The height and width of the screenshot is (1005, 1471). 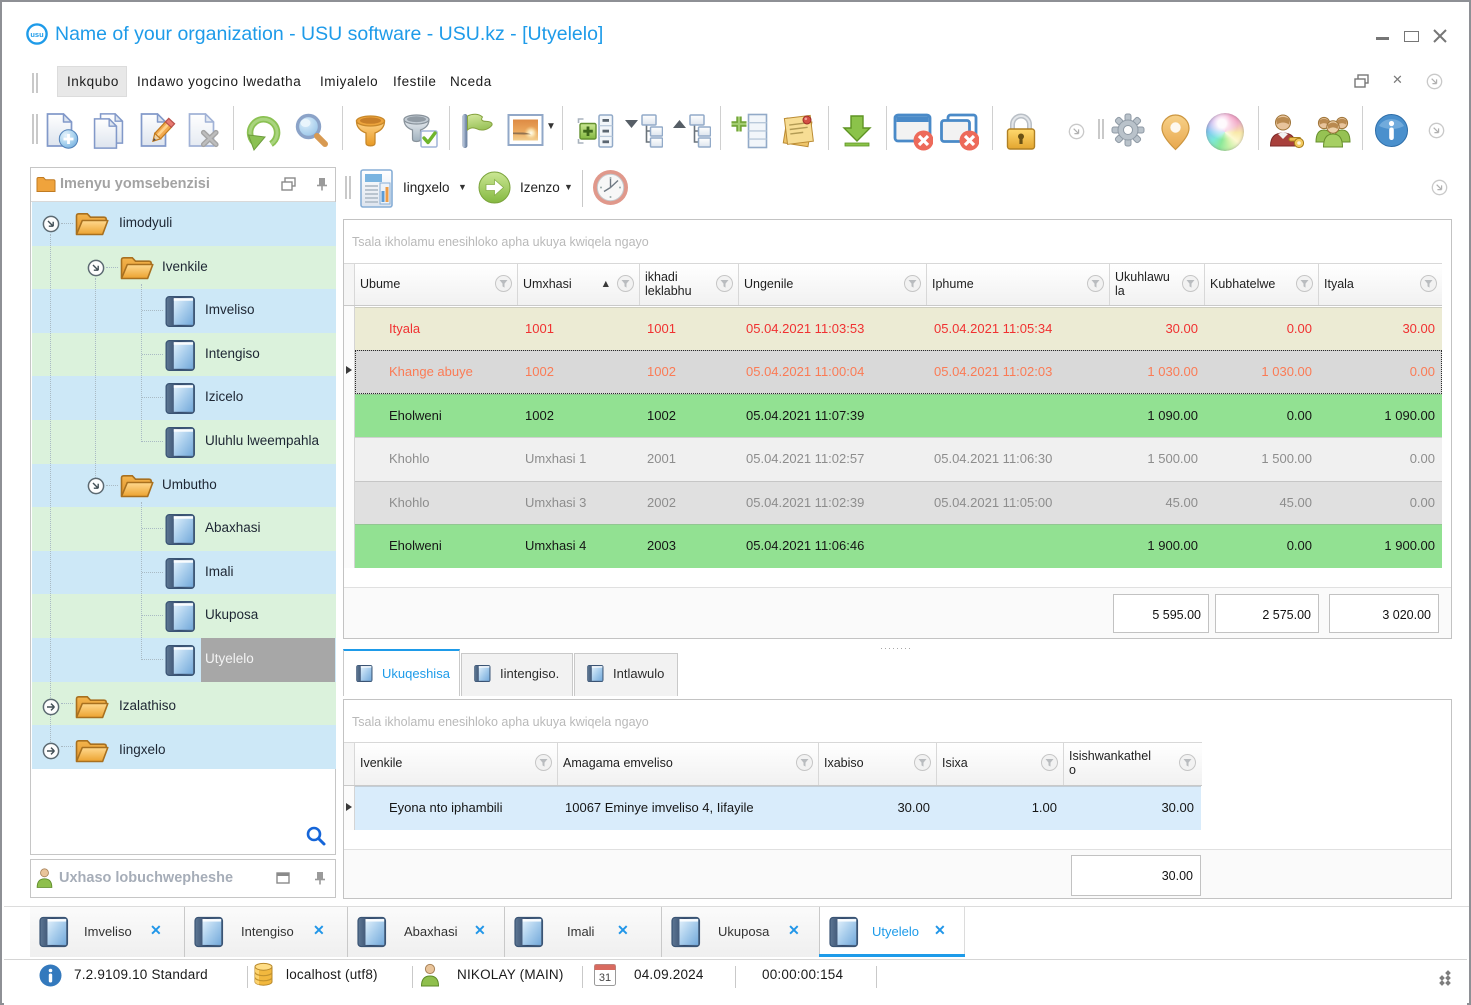 What do you see at coordinates (605, 978) in the screenshot?
I see `svg-text: 31` at bounding box center [605, 978].